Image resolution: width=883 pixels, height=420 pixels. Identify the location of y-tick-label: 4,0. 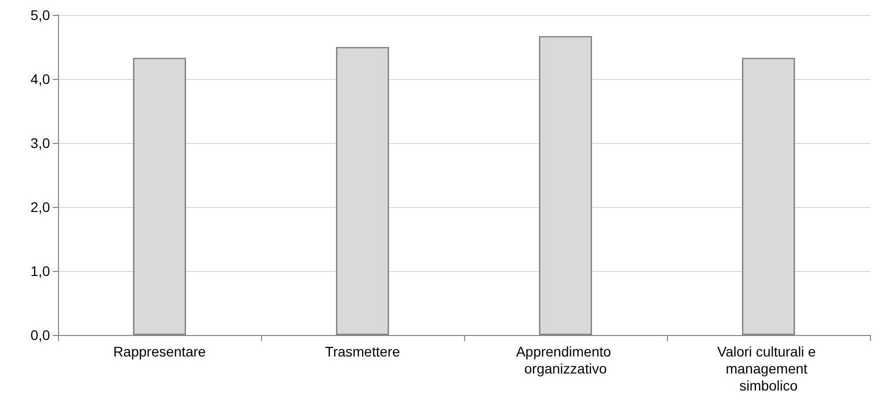
(40, 79).